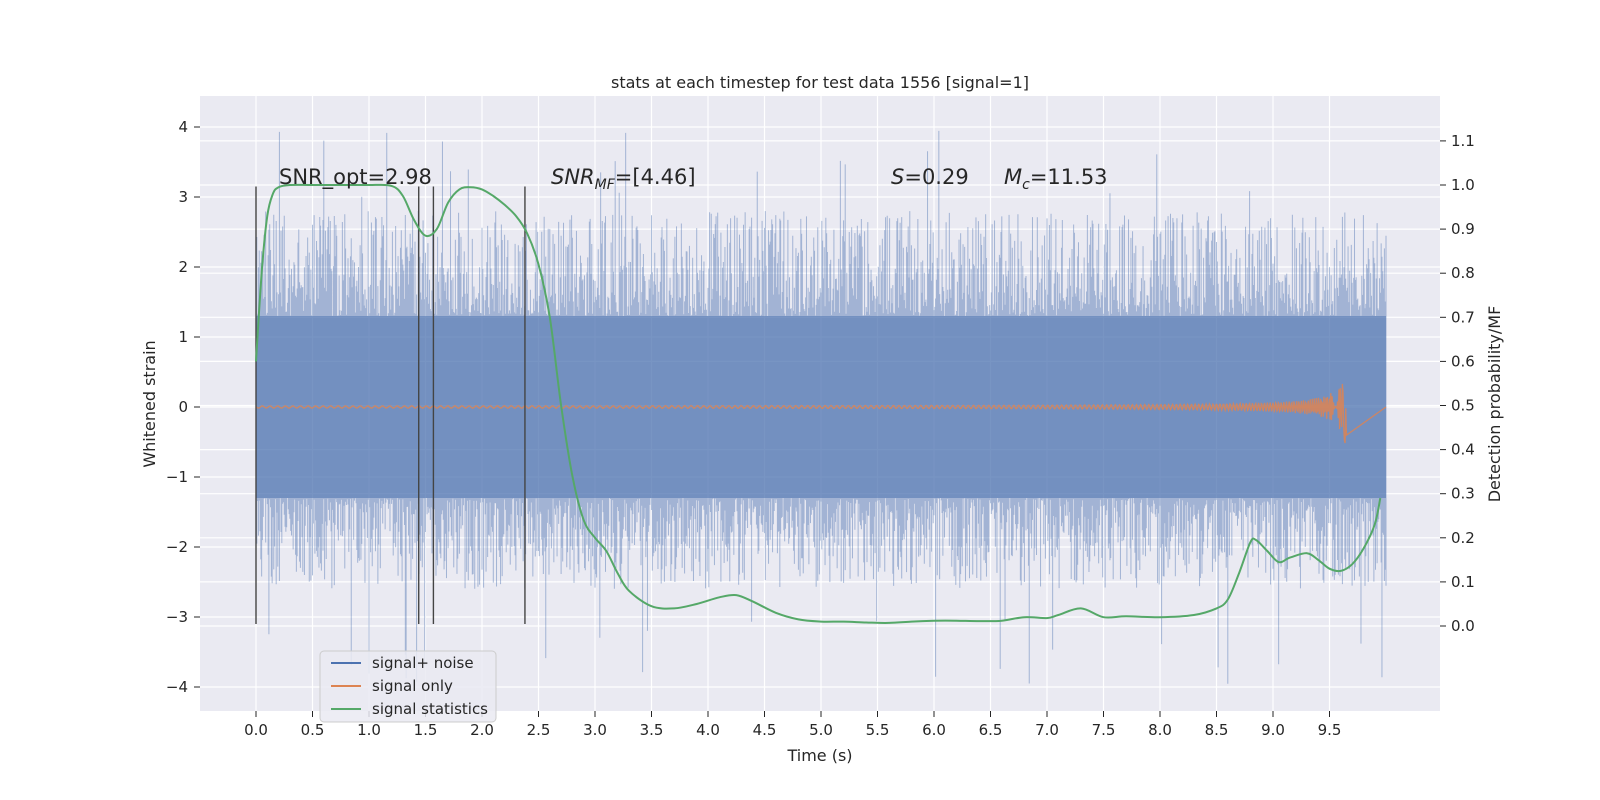 The width and height of the screenshot is (1600, 800). I want to click on annotation-snr-mf-base: SNR, so click(573, 177).